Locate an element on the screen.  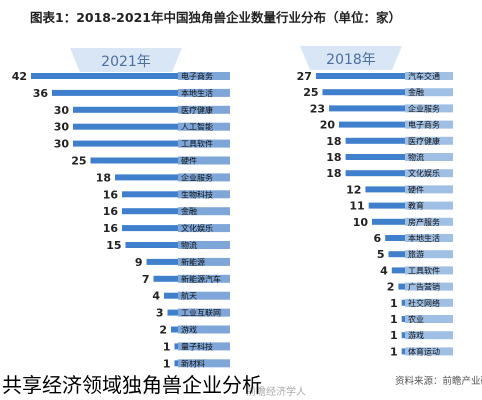
category-label: 社交网络 is located at coordinates (424, 303).